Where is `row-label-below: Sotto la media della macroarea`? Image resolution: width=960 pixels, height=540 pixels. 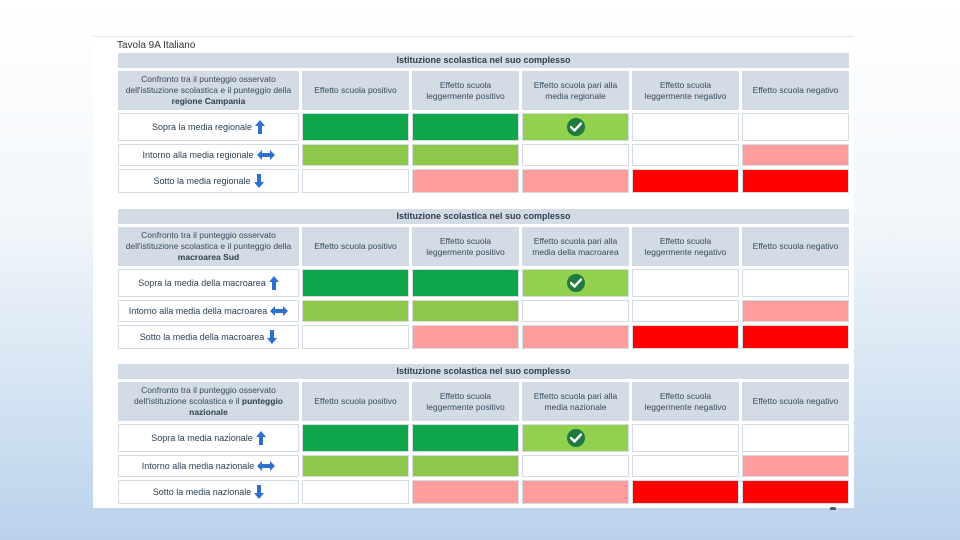
row-label-below: Sotto la media della macroarea is located at coordinates (208, 337).